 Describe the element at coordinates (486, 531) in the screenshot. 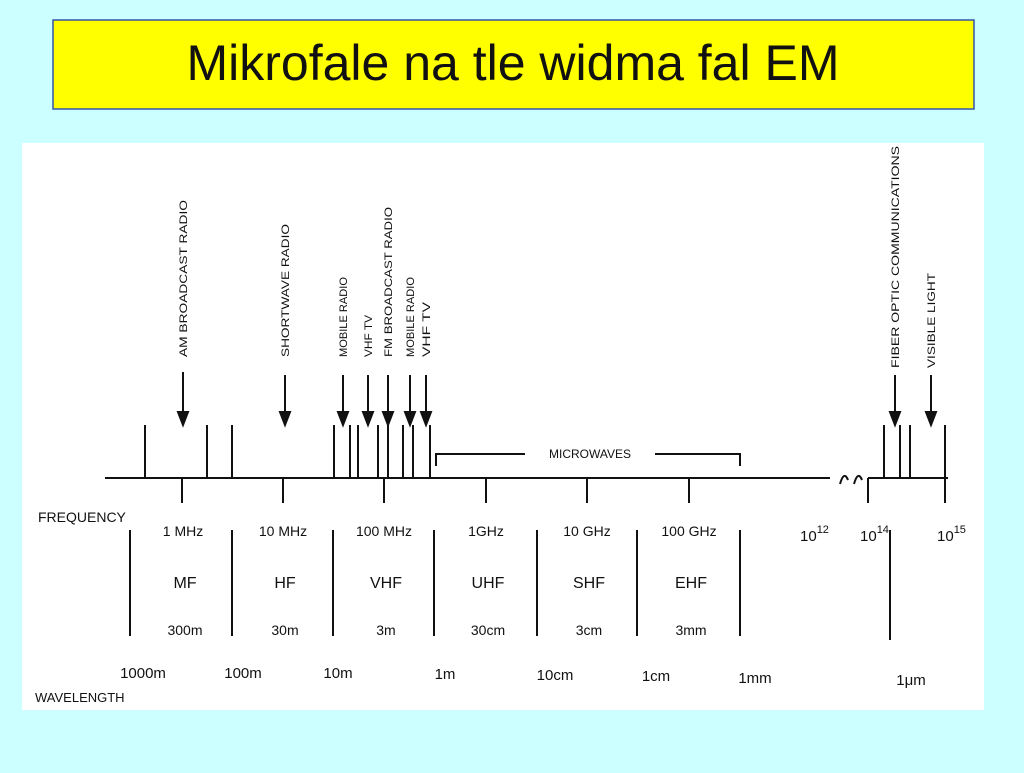

I see `frequency: 1GHz` at that location.